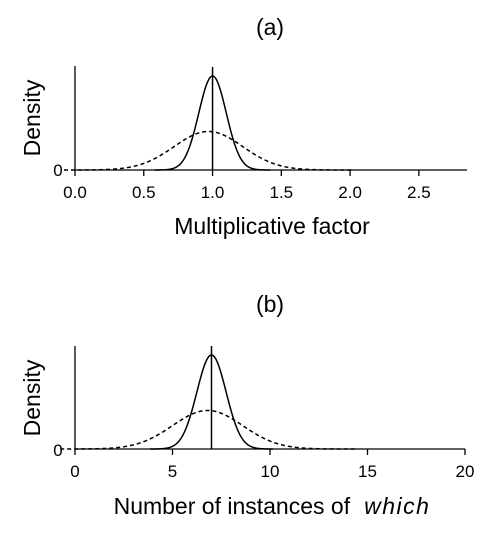  Describe the element at coordinates (213, 192) in the screenshot. I see `panel-a-x-tick-label: 1.0` at that location.